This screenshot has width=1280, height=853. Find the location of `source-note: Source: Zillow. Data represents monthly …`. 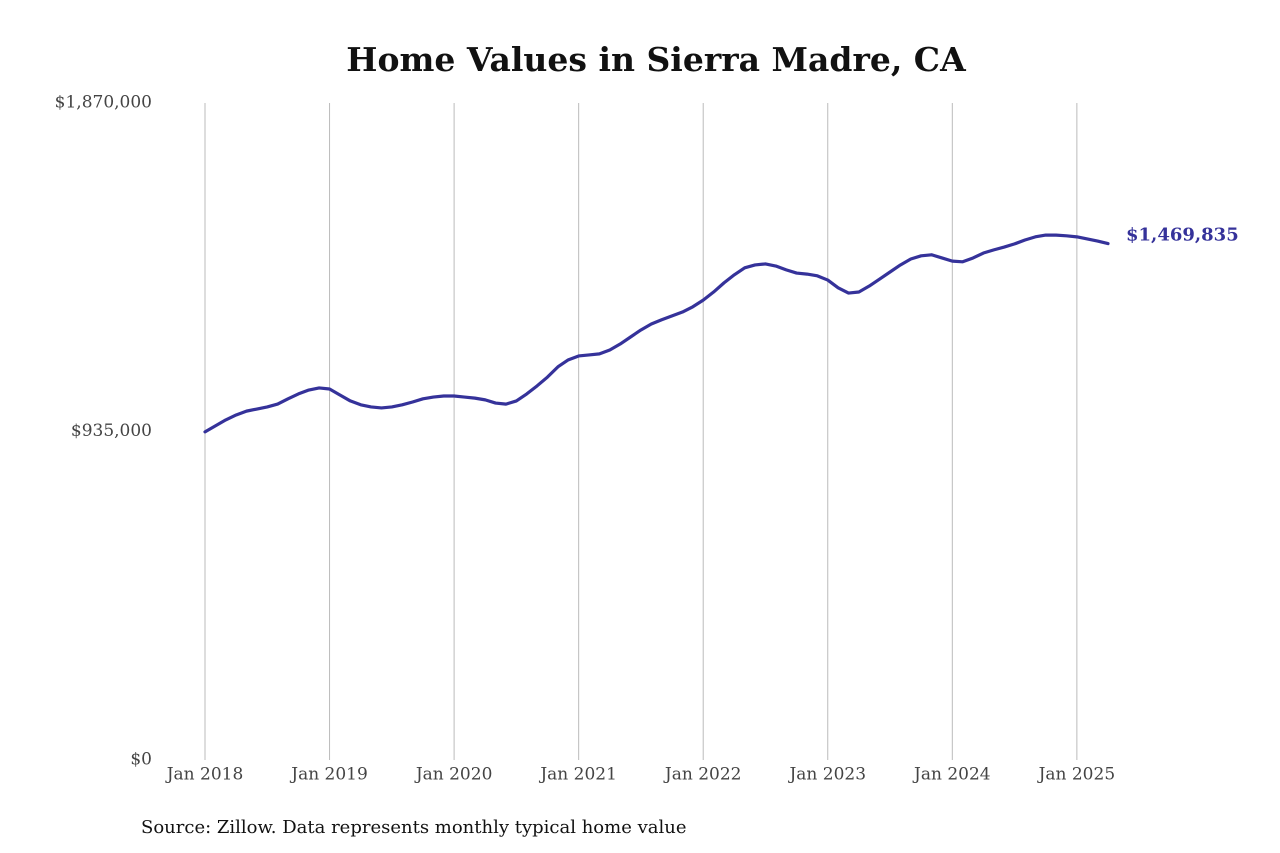

source-note: Source: Zillow. Data represents monthly … is located at coordinates (414, 827).